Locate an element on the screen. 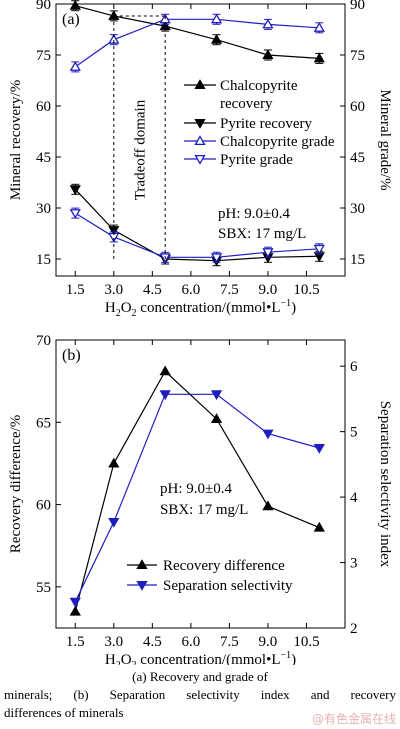 This screenshot has height=729, width=400. panel-a-x-tick-label: 9.0 is located at coordinates (268, 290).